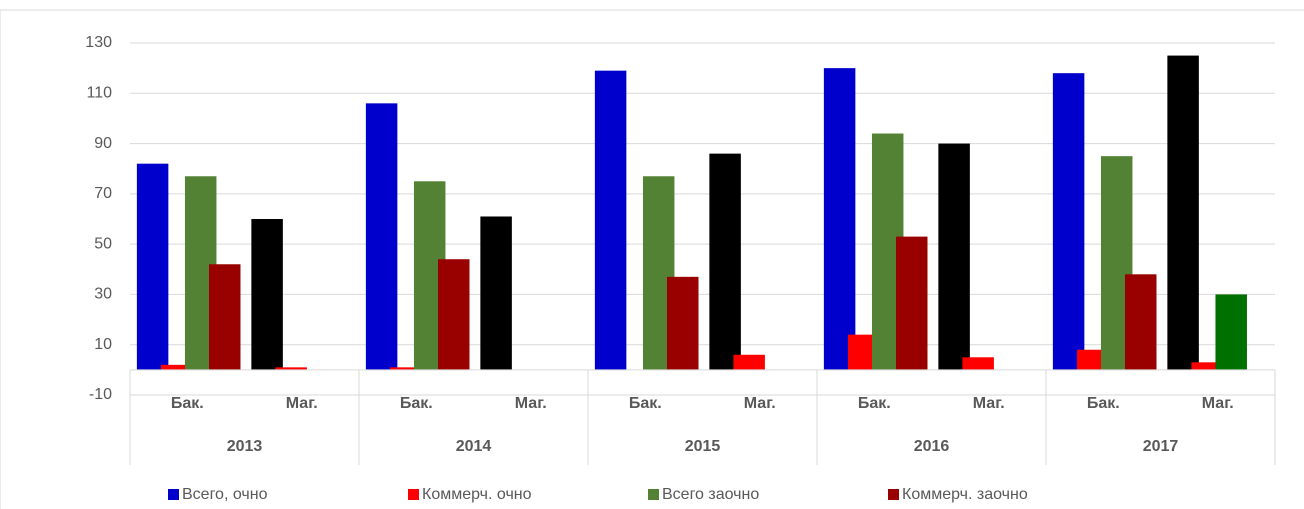 The width and height of the screenshot is (1304, 509). Describe the element at coordinates (710, 494) in the screenshot. I see `legend-label: Всего заочно` at that location.